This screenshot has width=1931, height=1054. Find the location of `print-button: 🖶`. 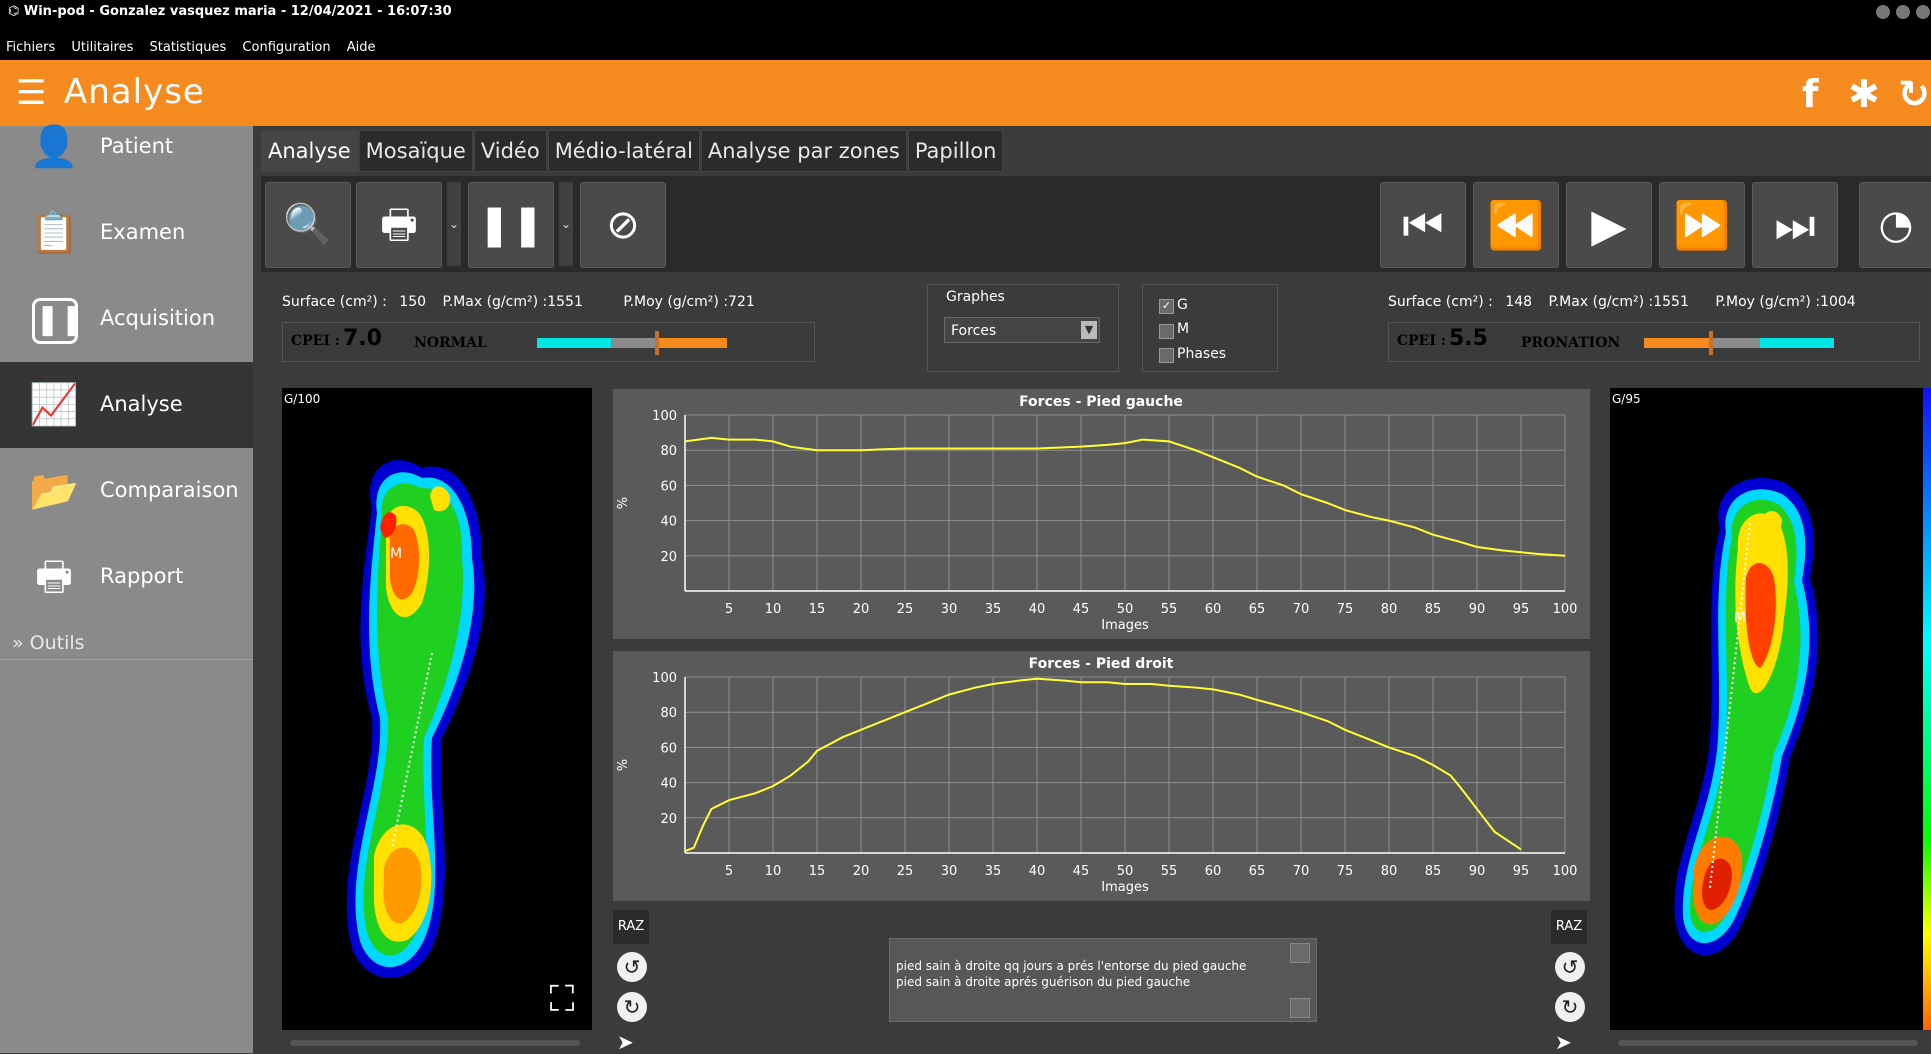

print-button: 🖶 is located at coordinates (399, 225).